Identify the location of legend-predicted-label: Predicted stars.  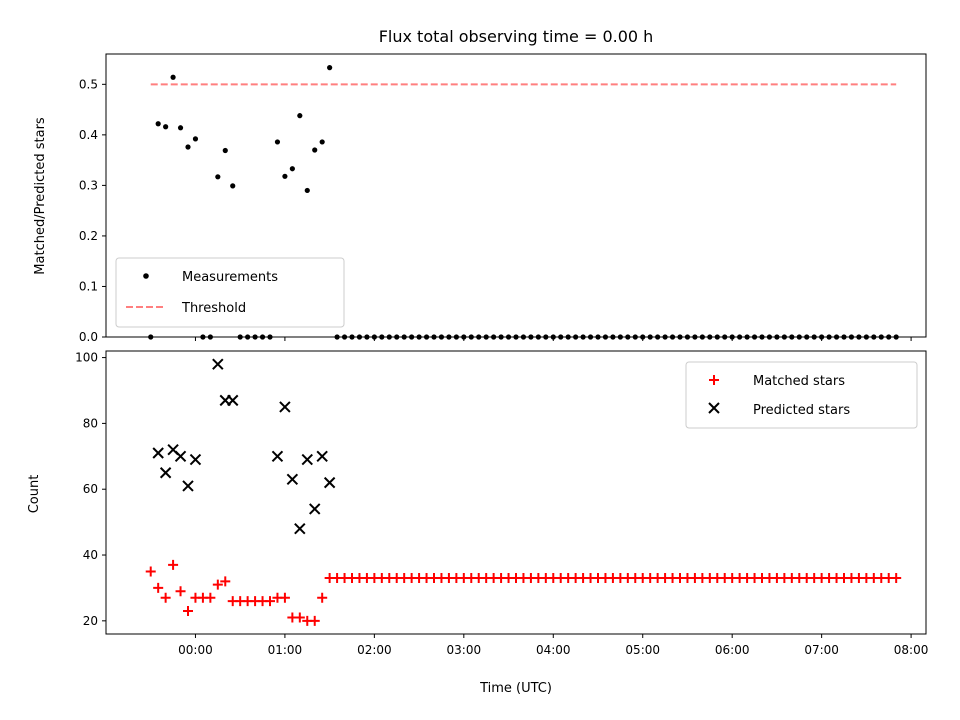
(801, 410).